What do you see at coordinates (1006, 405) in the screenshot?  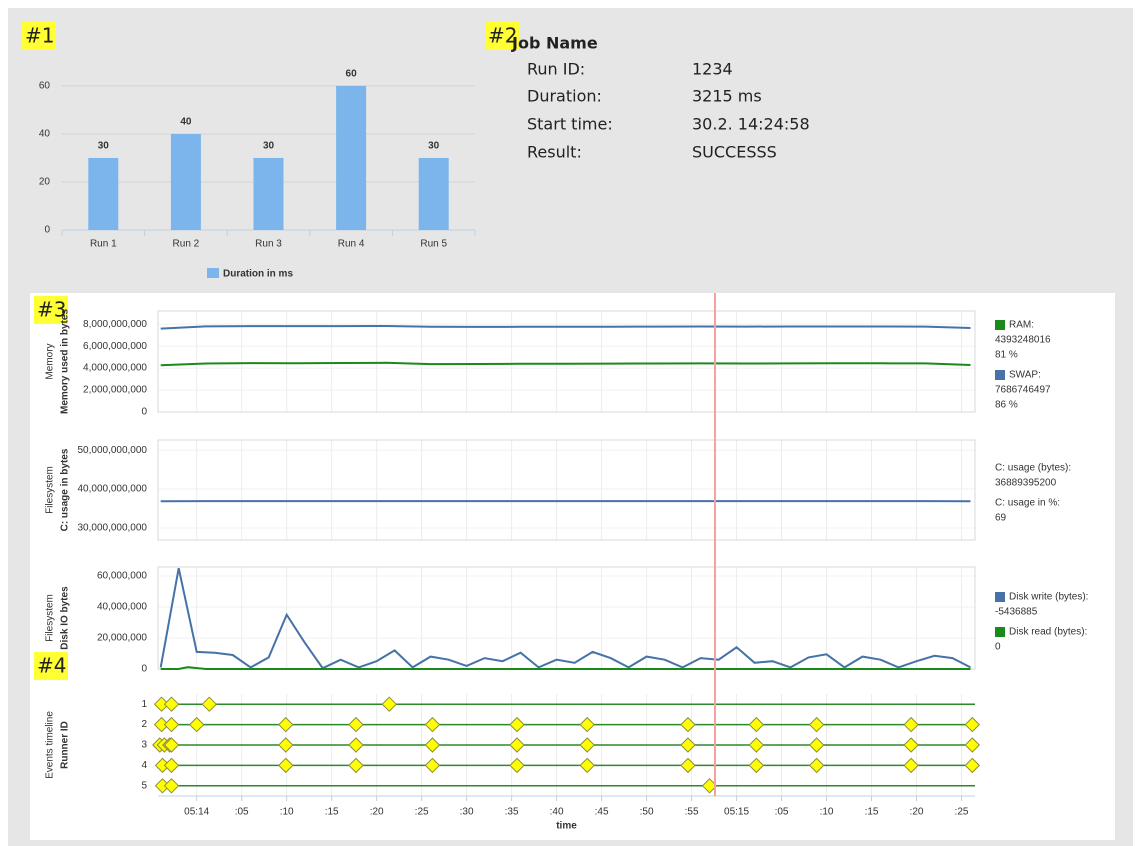 I see `legend-note: 86 %` at bounding box center [1006, 405].